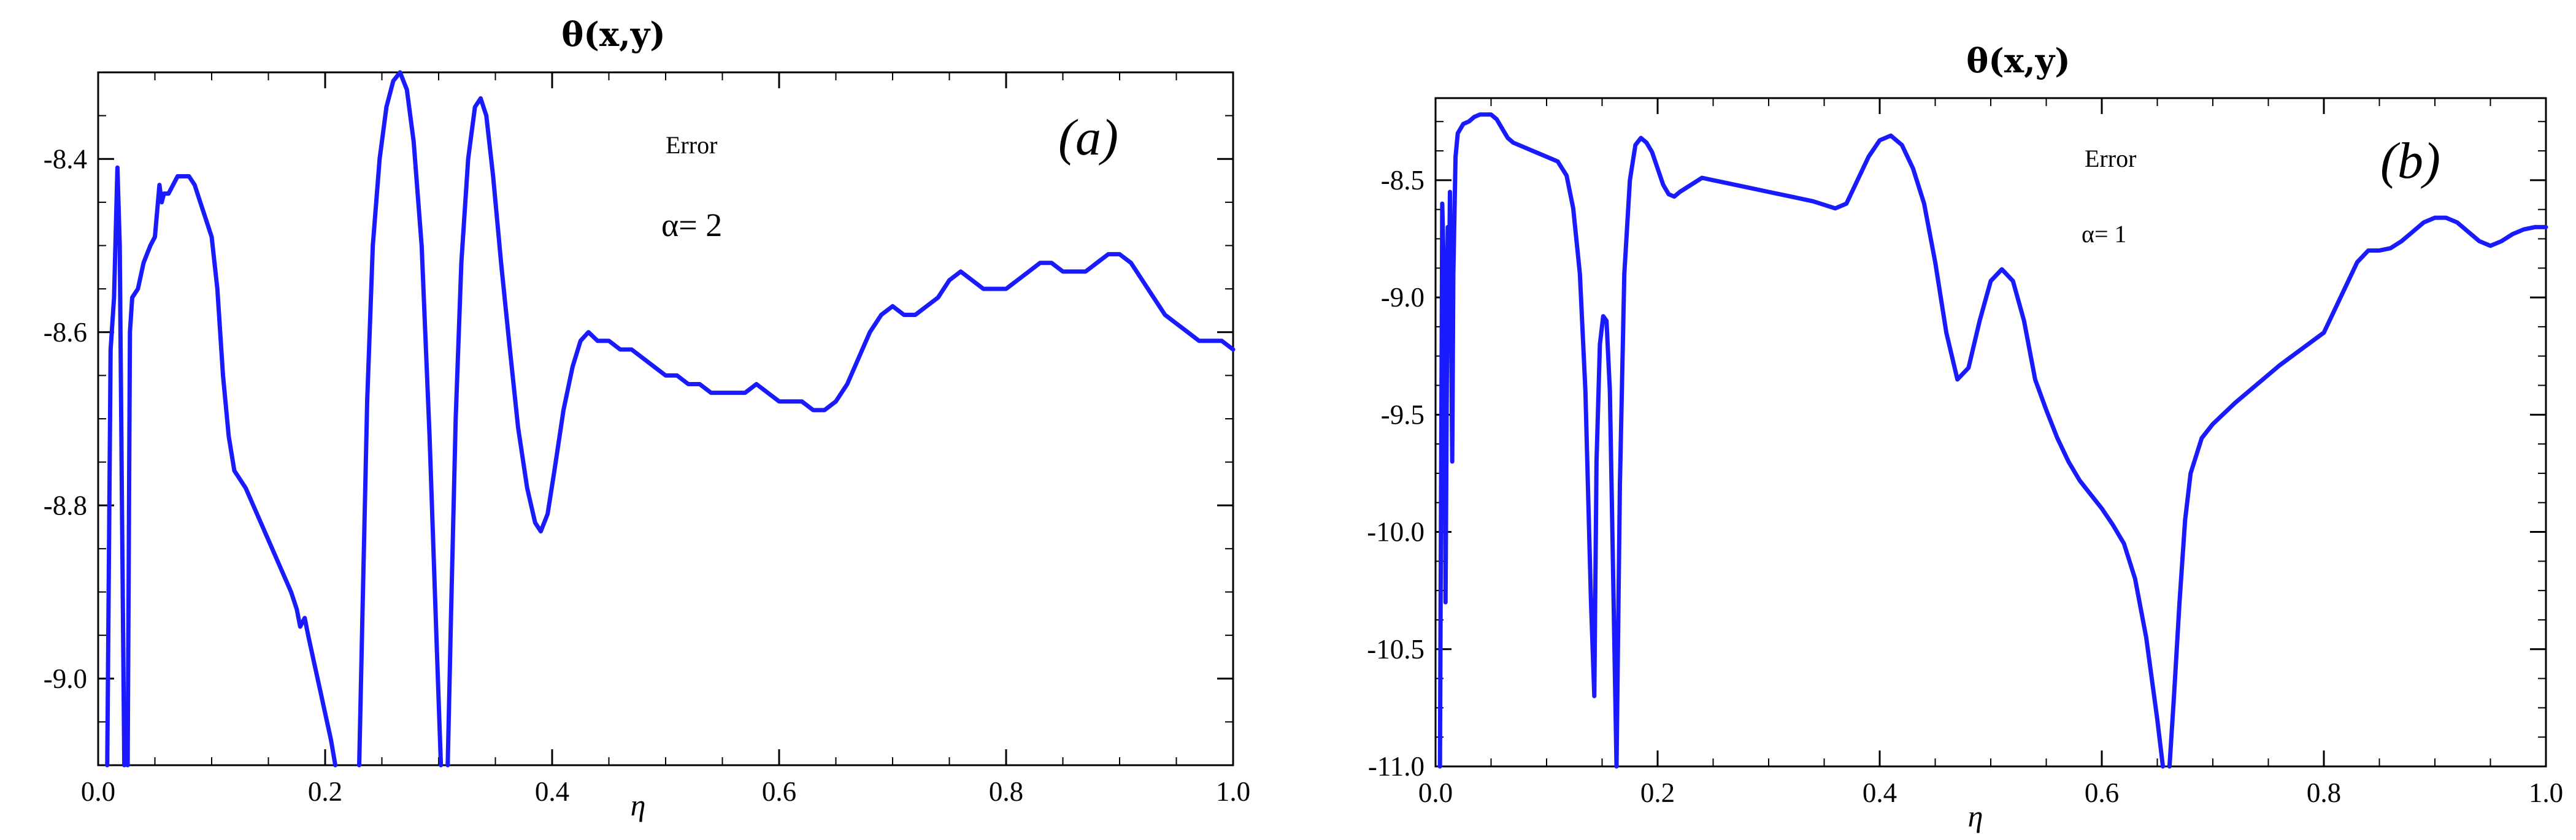 The image size is (2576, 840). I want to click on x-tick-label-a: 0.8, so click(1006, 791).